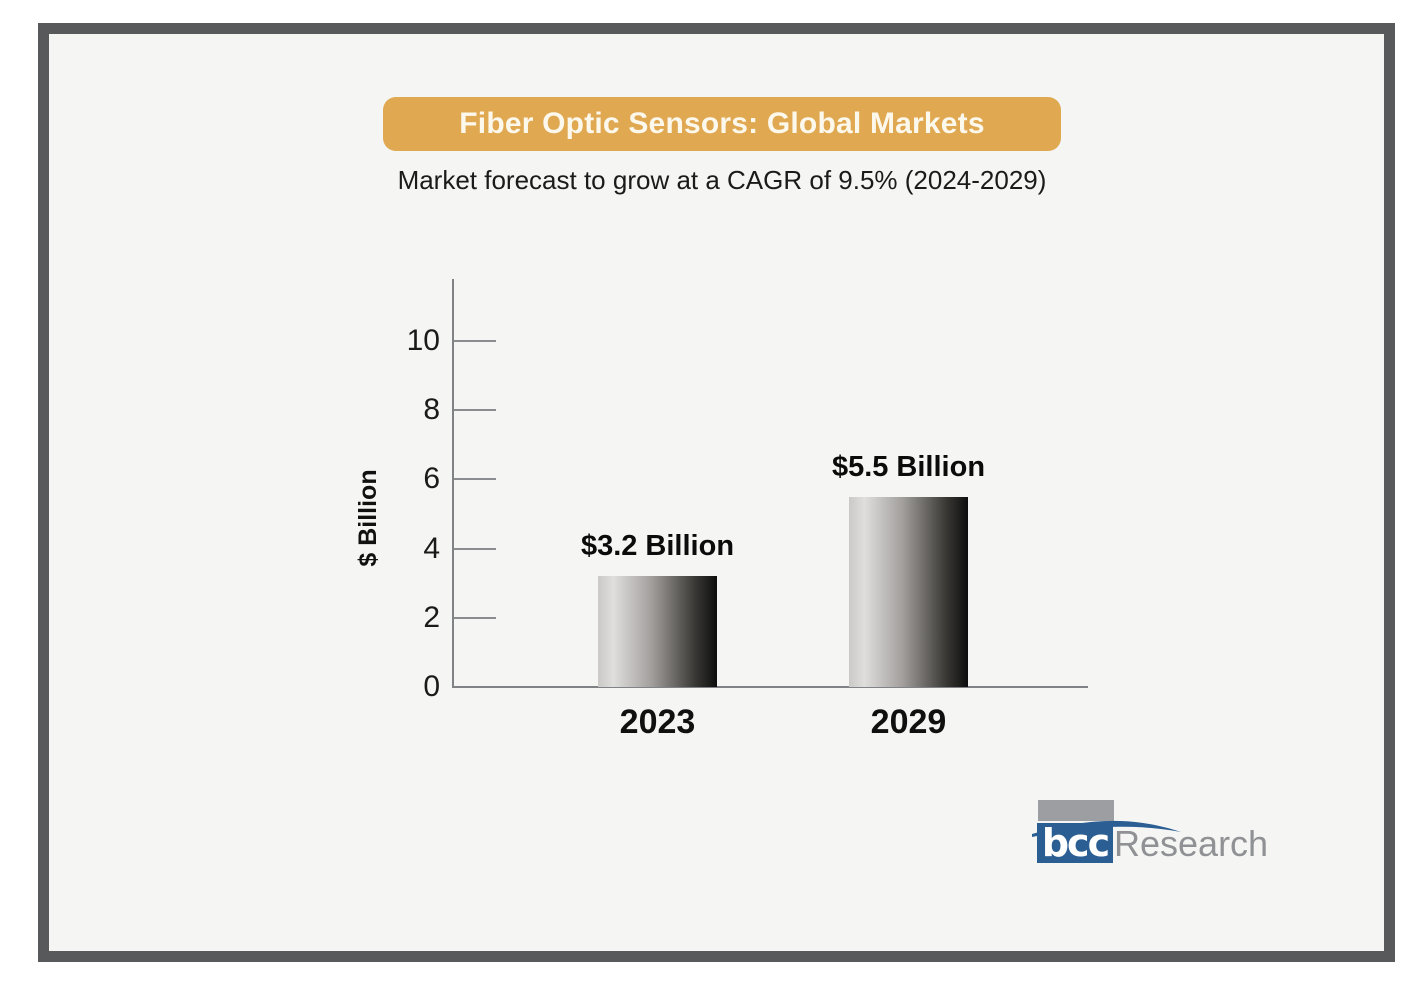 Image resolution: width=1425 pixels, height=985 pixels. Describe the element at coordinates (431, 548) in the screenshot. I see `y-tick-label: 4` at that location.